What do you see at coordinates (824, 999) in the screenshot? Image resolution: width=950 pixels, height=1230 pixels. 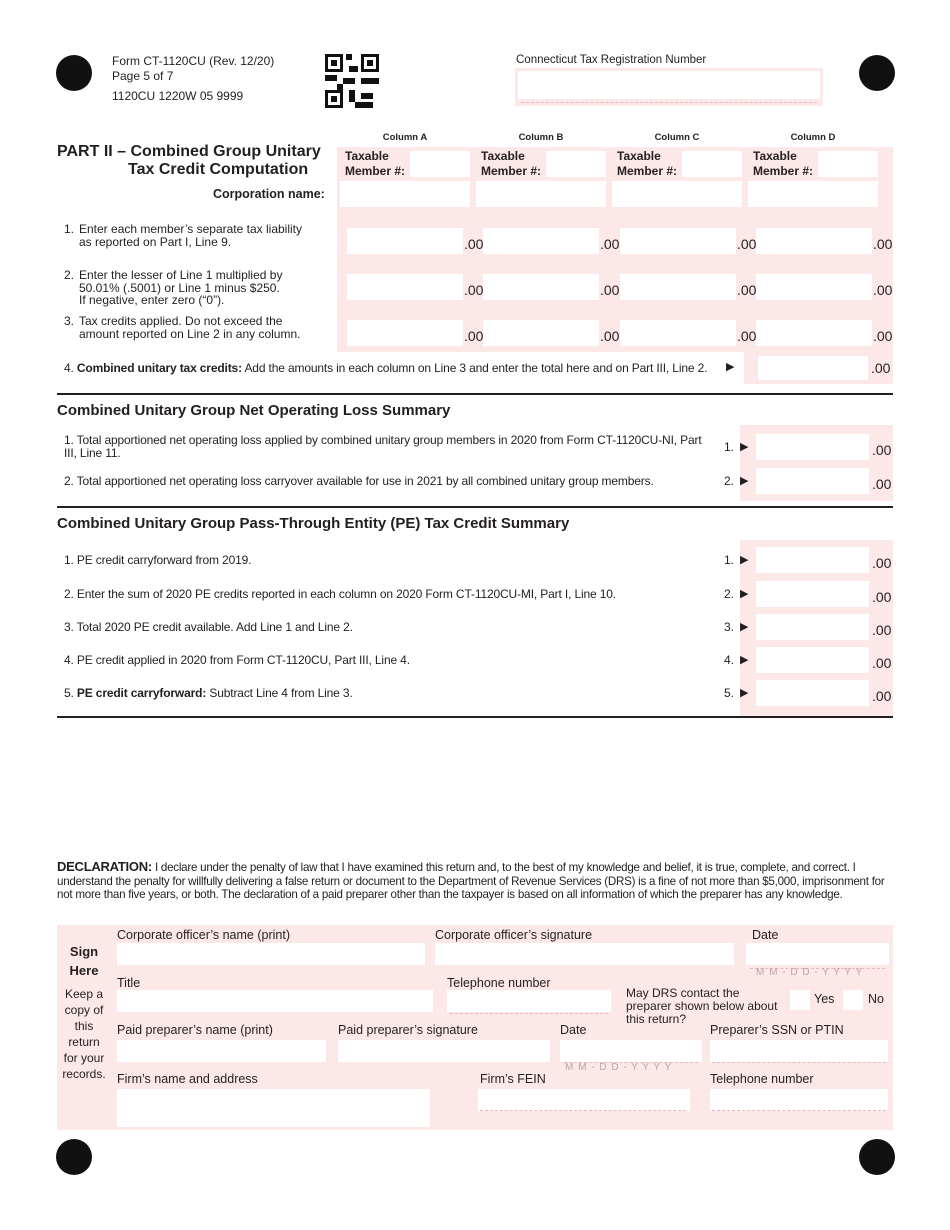 I see `yes-label: Yes` at bounding box center [824, 999].